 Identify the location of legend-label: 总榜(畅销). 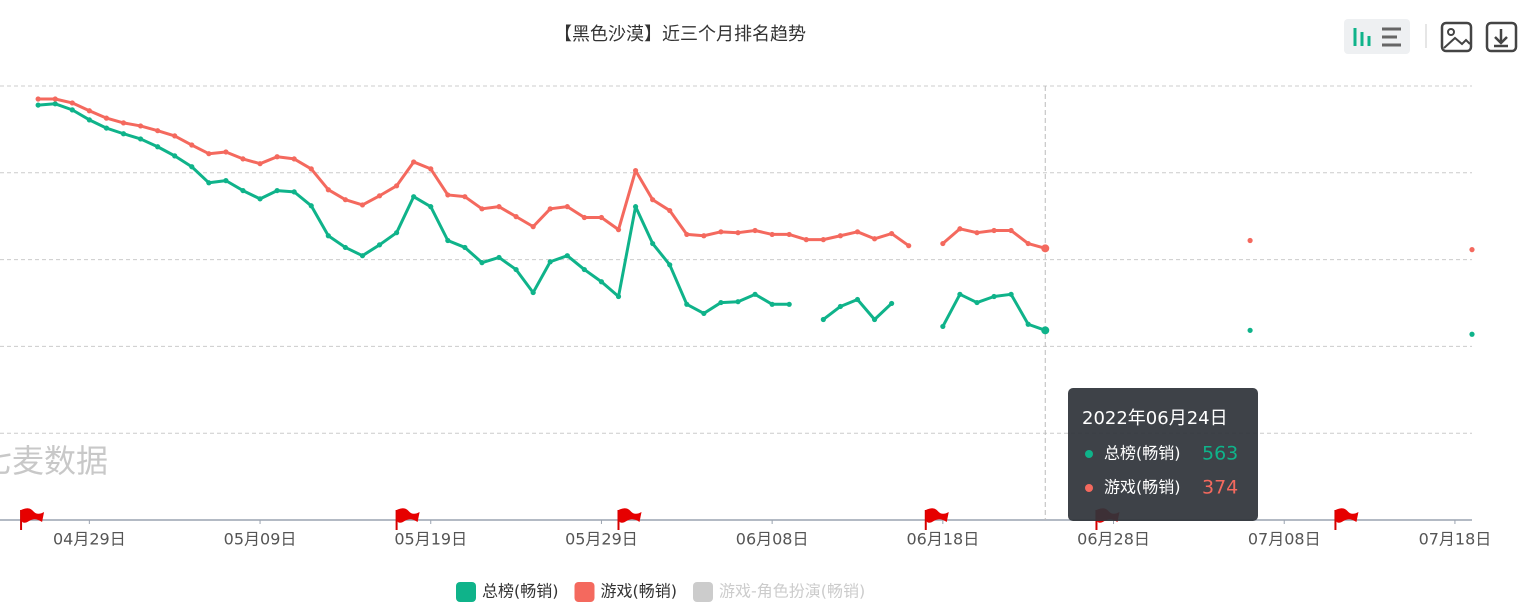
(520, 591).